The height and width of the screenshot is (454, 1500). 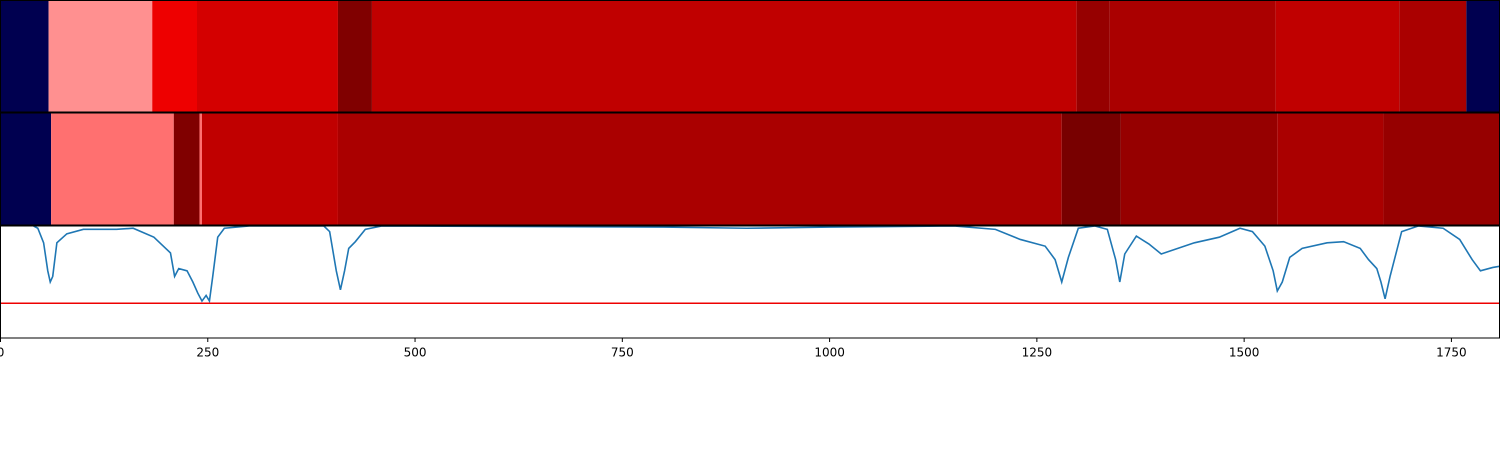 I want to click on x-tick-label: 500, so click(x=415, y=353).